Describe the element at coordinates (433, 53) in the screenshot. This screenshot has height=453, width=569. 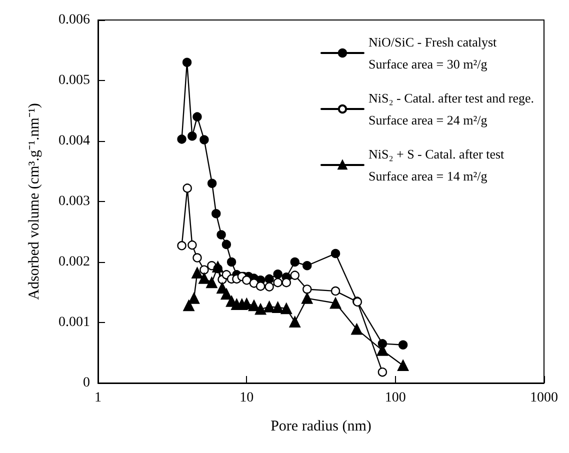
I see `legend-label: NiO/SiC - Fresh catalyst Surface area = 30 m²/g` at that location.